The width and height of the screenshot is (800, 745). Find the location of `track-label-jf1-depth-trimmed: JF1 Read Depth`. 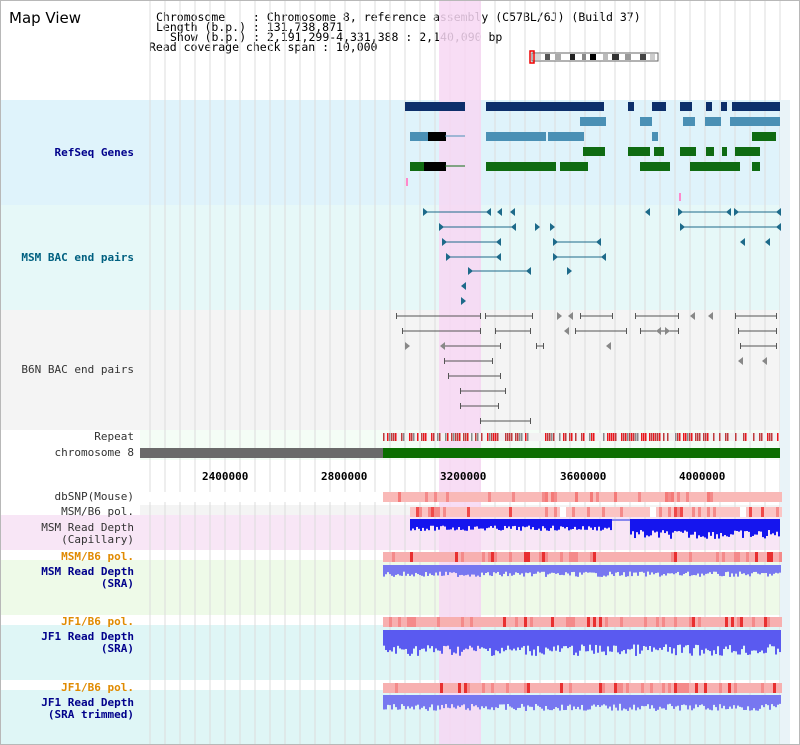

track-label-jf1-depth-trimmed: JF1 Read Depth is located at coordinates (87, 702).